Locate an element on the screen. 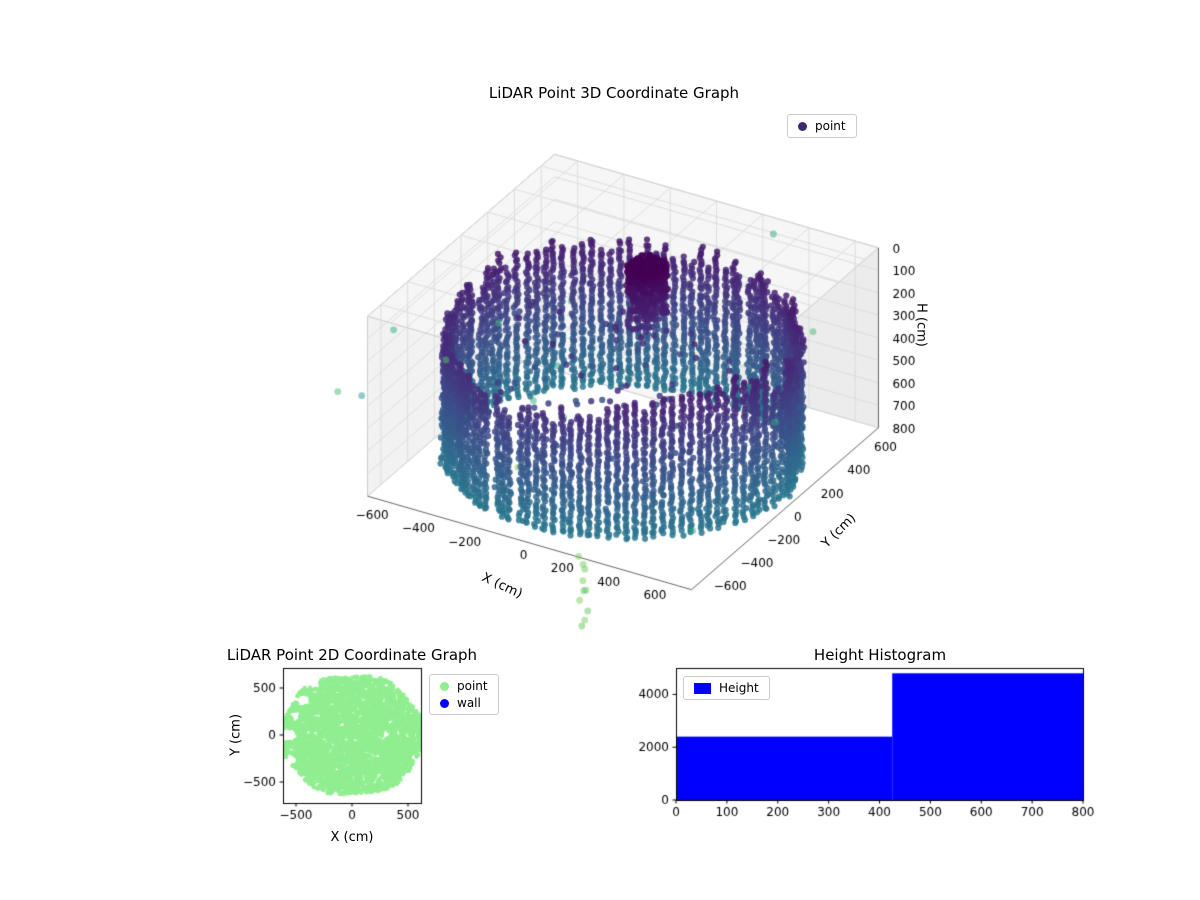  legend-label-point3d: point is located at coordinates (830, 126).